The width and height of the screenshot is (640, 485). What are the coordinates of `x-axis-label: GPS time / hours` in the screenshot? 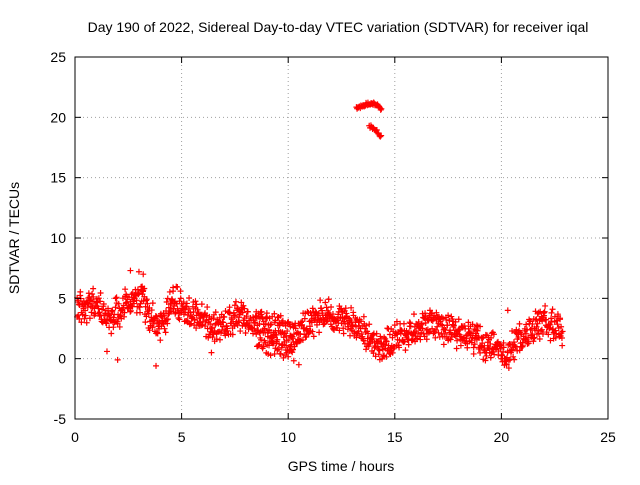 It's located at (341, 466).